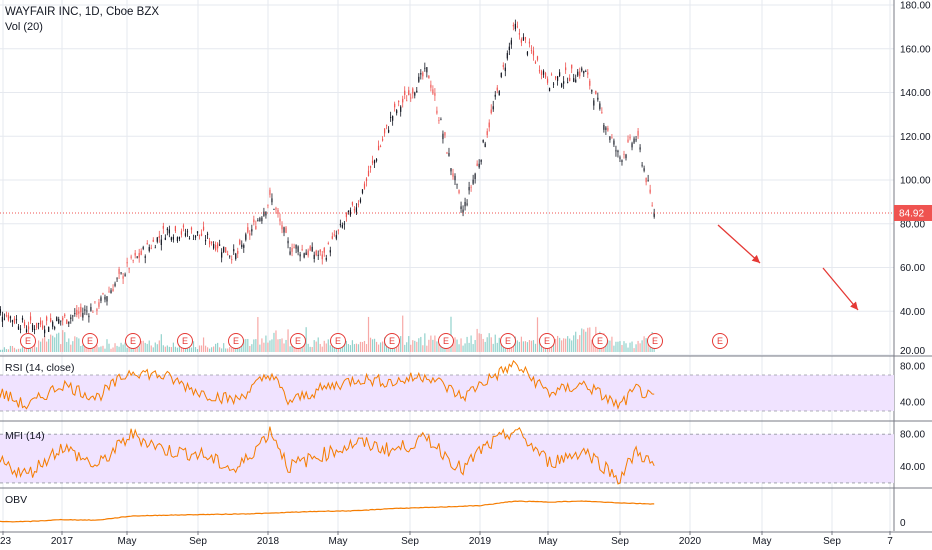  What do you see at coordinates (480, 541) in the screenshot?
I see `x-tick-label: 2019` at bounding box center [480, 541].